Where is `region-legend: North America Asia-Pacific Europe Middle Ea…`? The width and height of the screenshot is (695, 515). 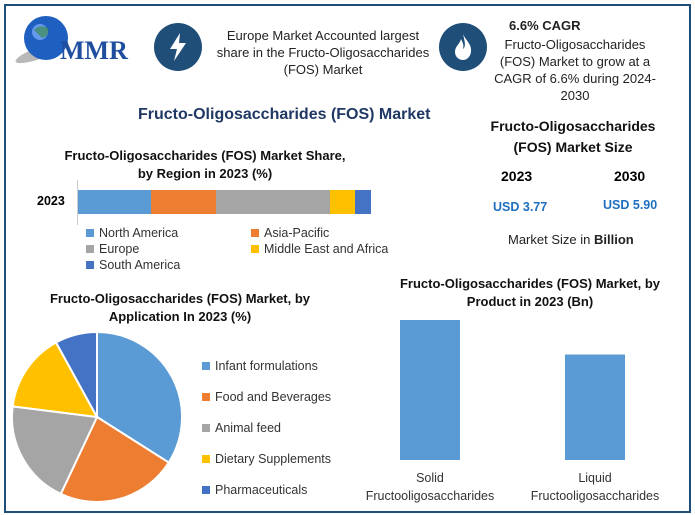 region-legend: North America Asia-Pacific Europe Middle Ea… is located at coordinates (246, 249).